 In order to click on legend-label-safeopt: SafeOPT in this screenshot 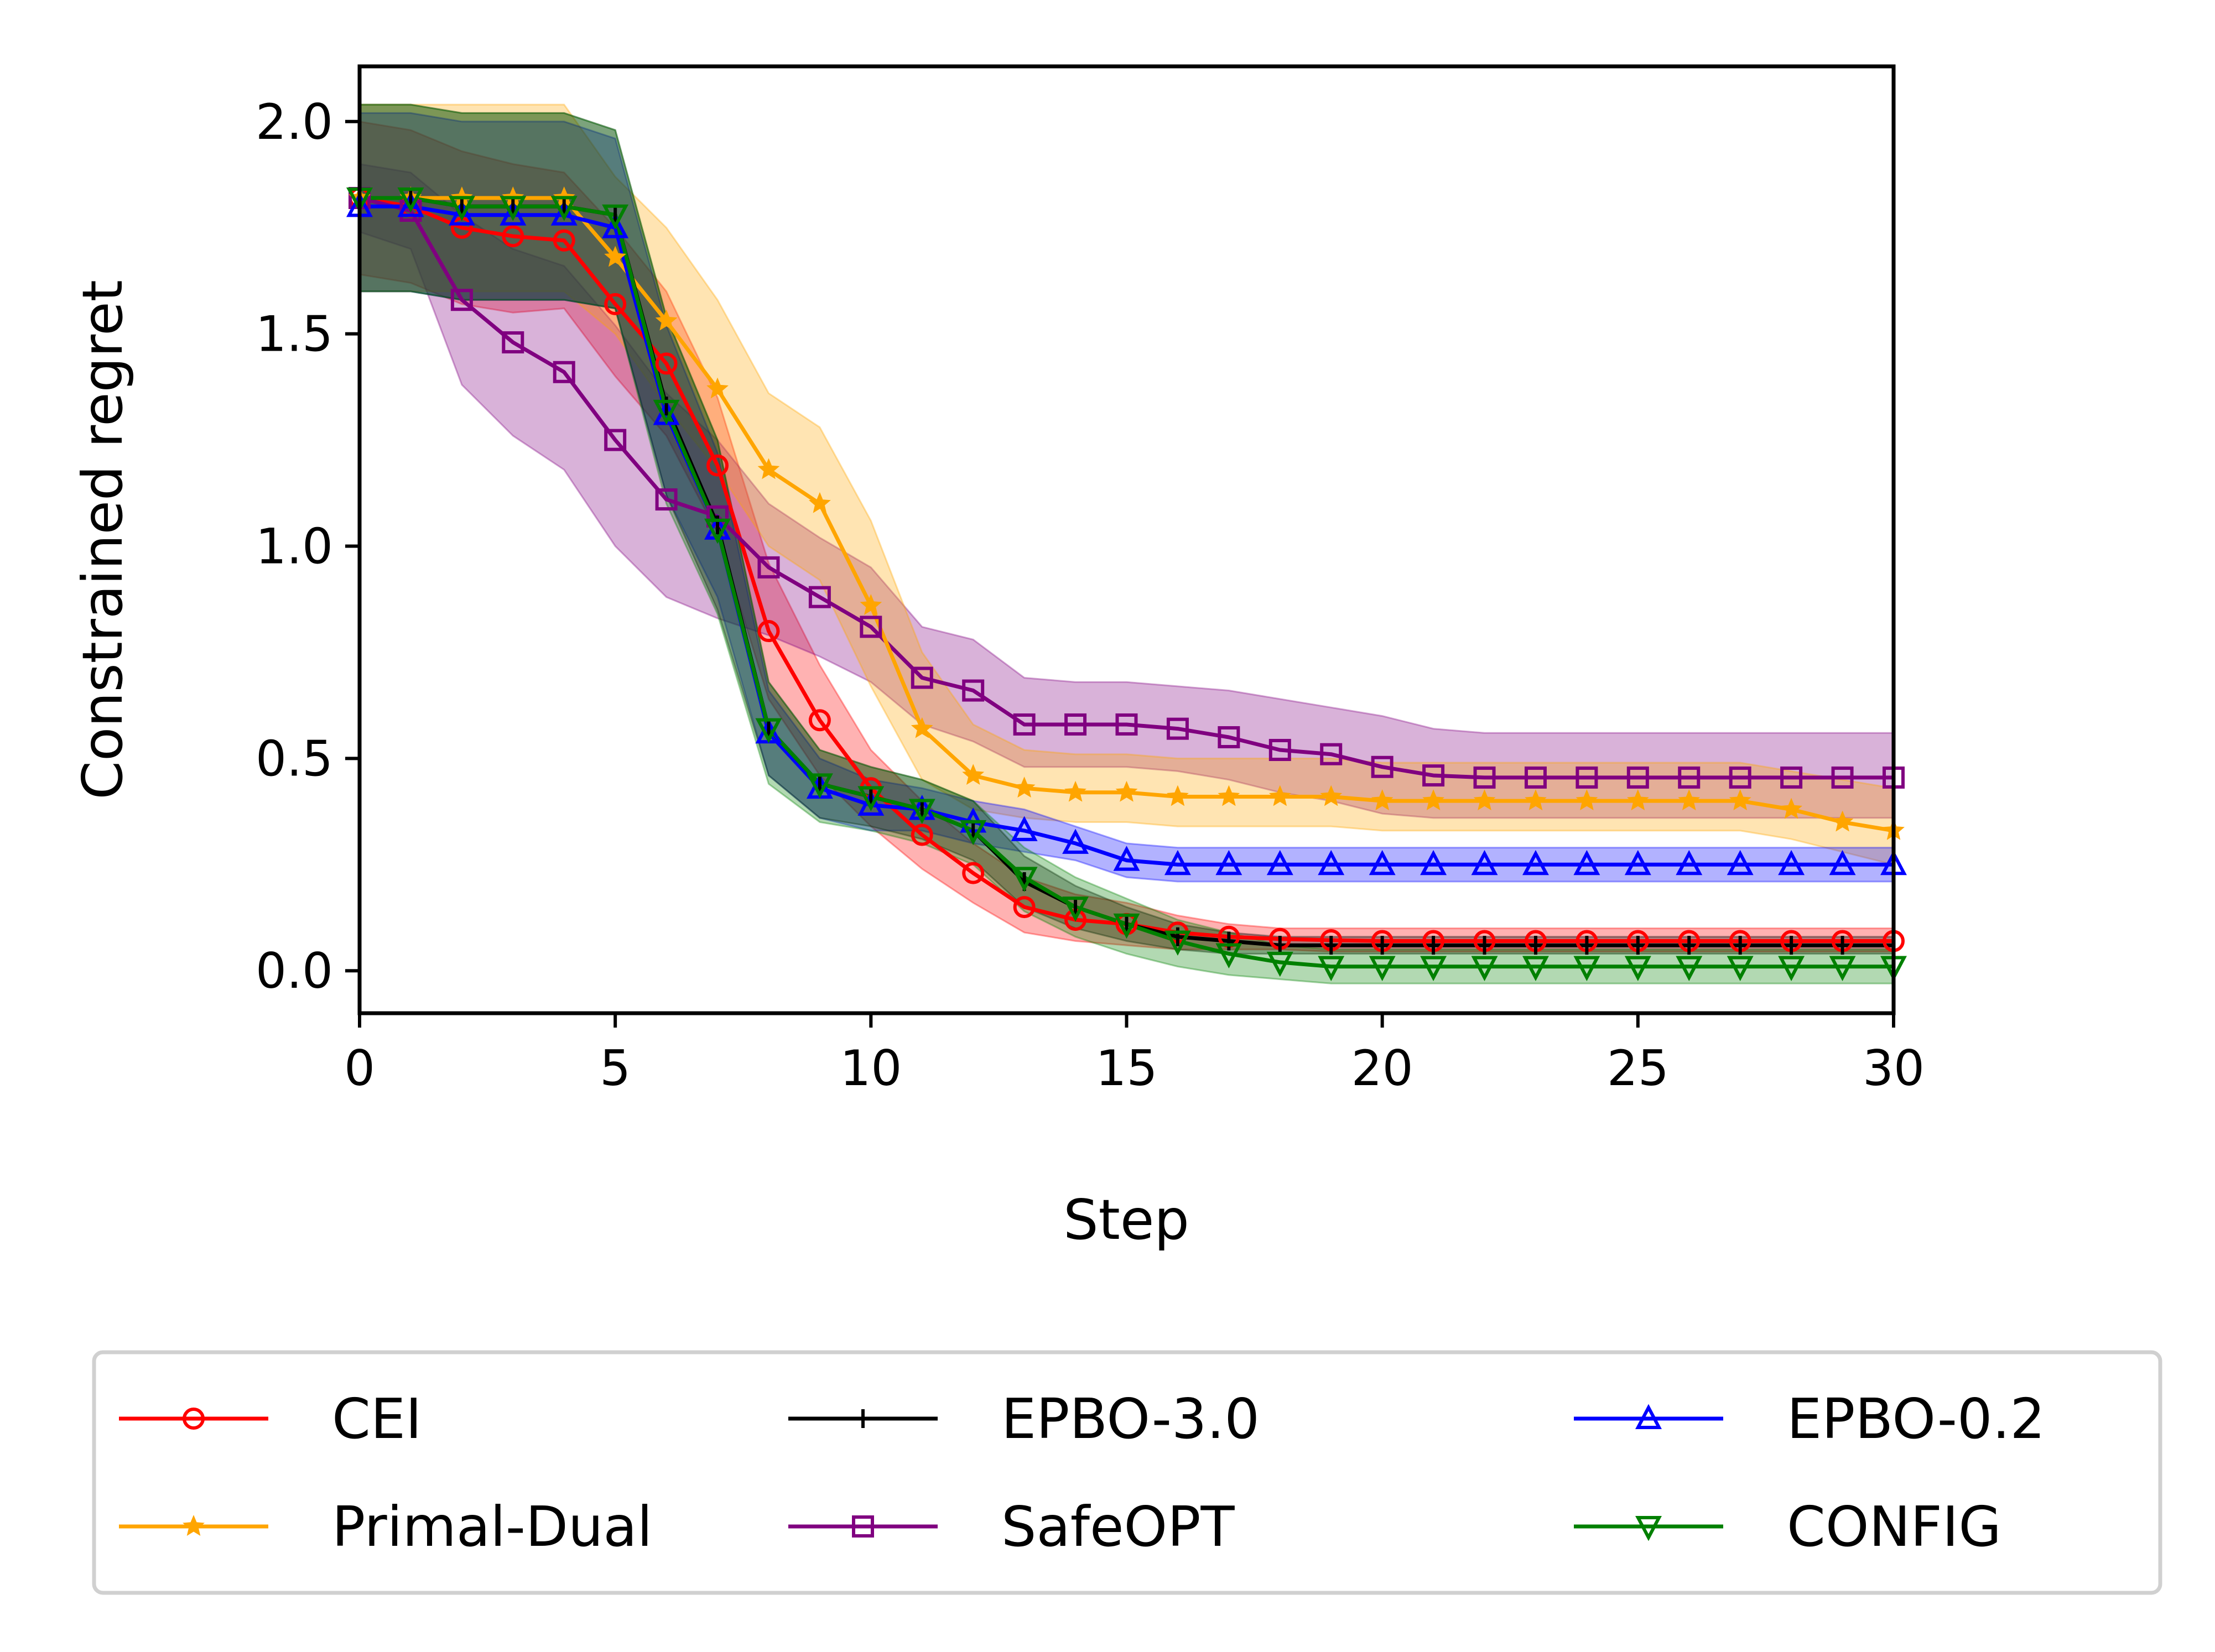, I will do `click(1118, 1526)`.